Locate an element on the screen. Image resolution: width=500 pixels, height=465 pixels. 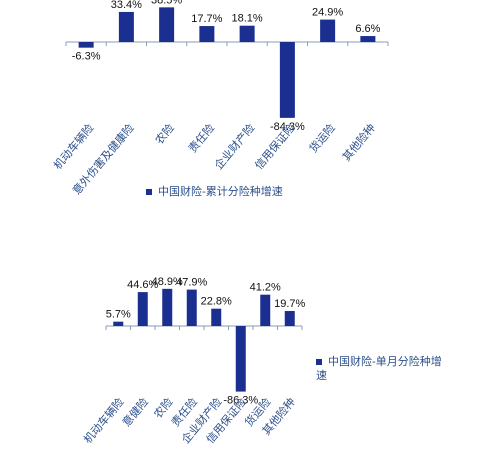
legend-label: 中国财险-单月分险种增速 is located at coordinates (379, 368).